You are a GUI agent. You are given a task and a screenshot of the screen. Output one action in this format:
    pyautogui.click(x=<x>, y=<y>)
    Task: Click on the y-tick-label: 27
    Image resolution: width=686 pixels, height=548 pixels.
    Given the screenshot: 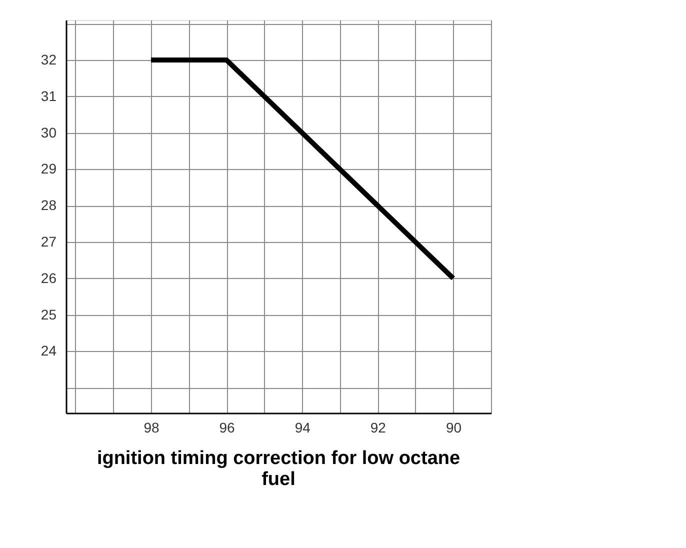 What is the action you would take?
    pyautogui.click(x=48, y=241)
    